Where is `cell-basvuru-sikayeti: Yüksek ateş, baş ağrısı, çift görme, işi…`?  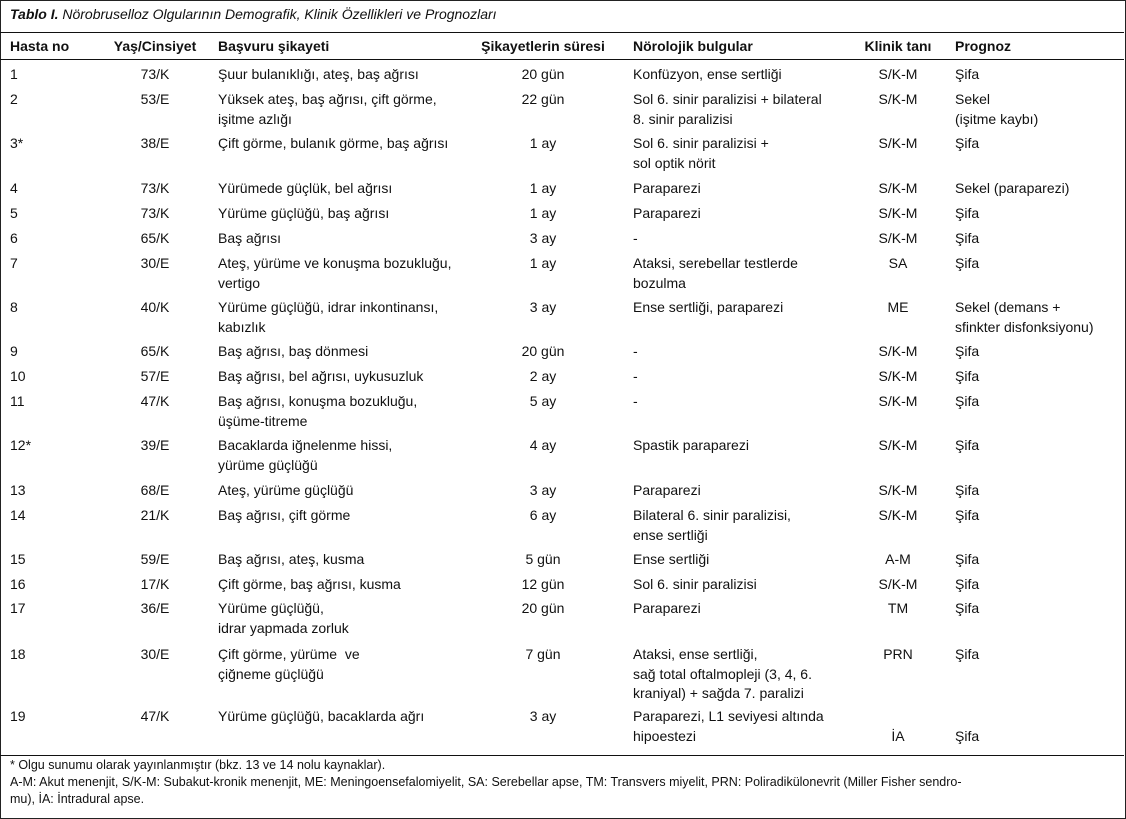 cell-basvuru-sikayeti: Yüksek ateş, baş ağrısı, çift görme, işi… is located at coordinates (327, 109).